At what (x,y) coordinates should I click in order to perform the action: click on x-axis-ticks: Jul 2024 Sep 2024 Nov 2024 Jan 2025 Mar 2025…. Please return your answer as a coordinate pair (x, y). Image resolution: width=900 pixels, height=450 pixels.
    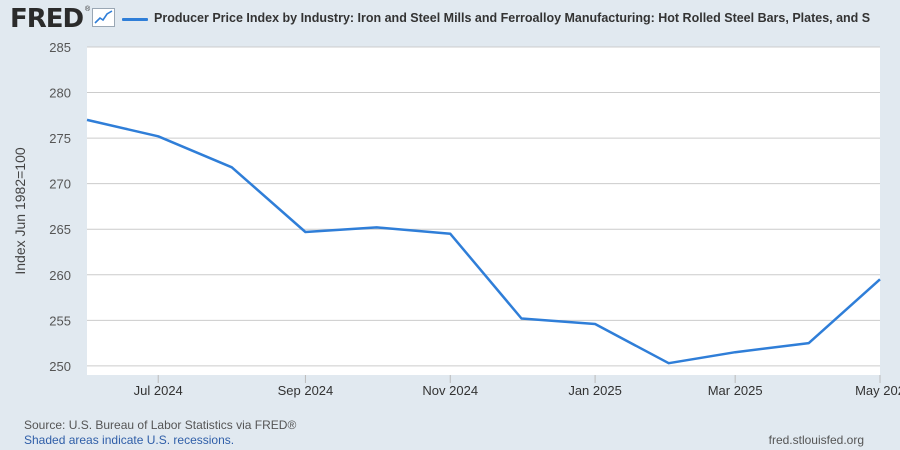
    Looking at the image, I should click on (517, 386).